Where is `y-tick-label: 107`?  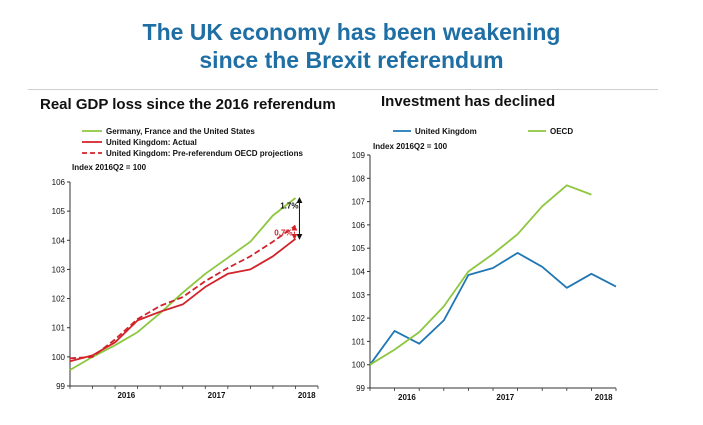 y-tick-label: 107 is located at coordinates (359, 202).